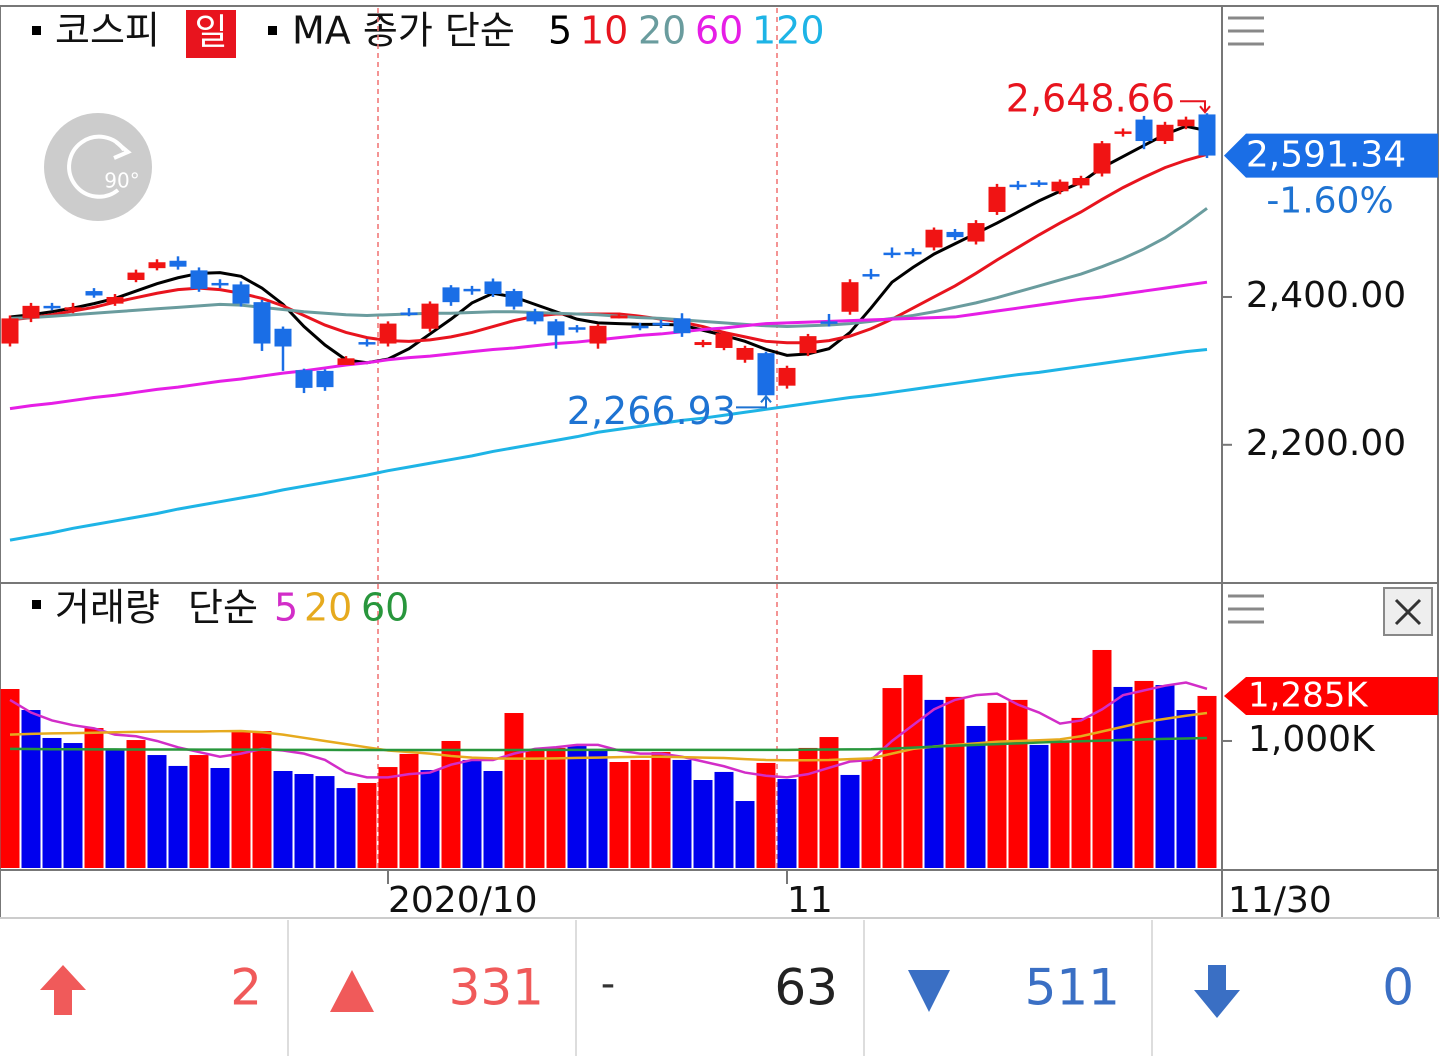 This screenshot has height=1056, width=1440. What do you see at coordinates (1329, 201) in the screenshot?
I see `change-label: -1.60%` at bounding box center [1329, 201].